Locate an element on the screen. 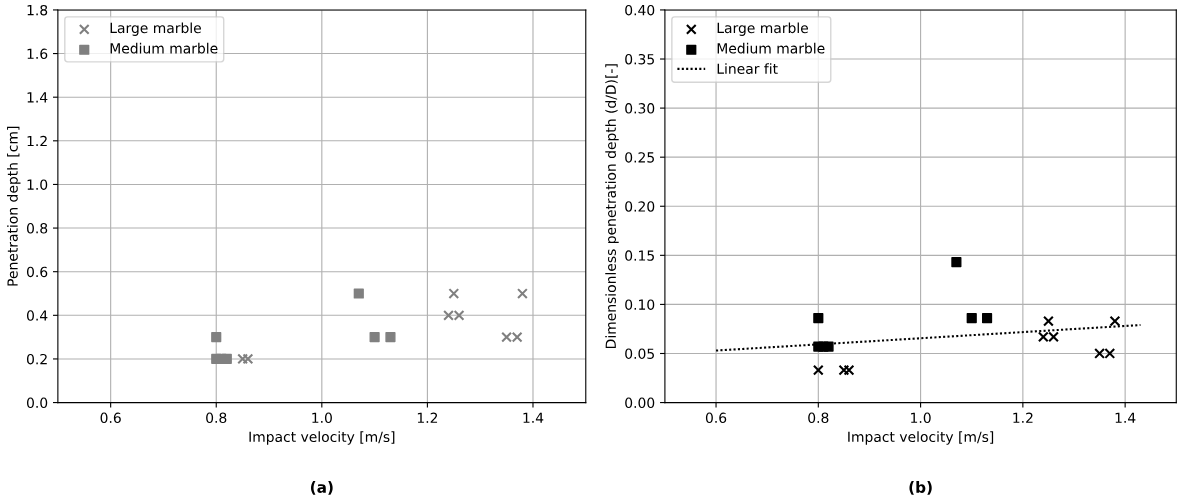  text: (a) is located at coordinates (322, 488).